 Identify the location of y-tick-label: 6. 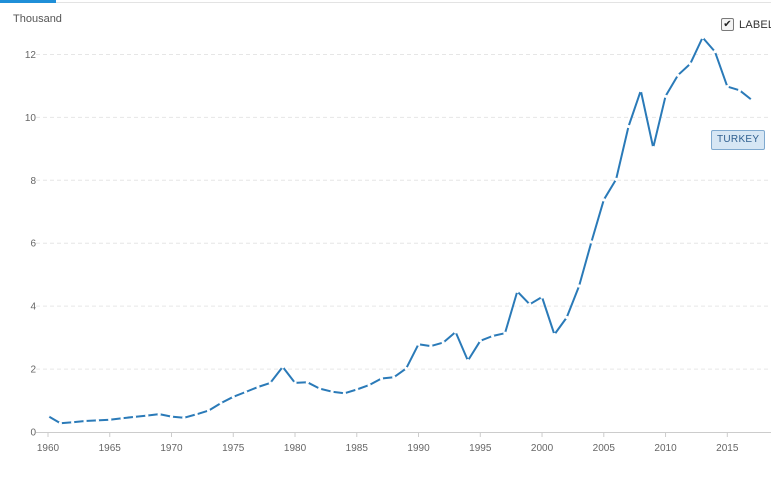
(33, 244).